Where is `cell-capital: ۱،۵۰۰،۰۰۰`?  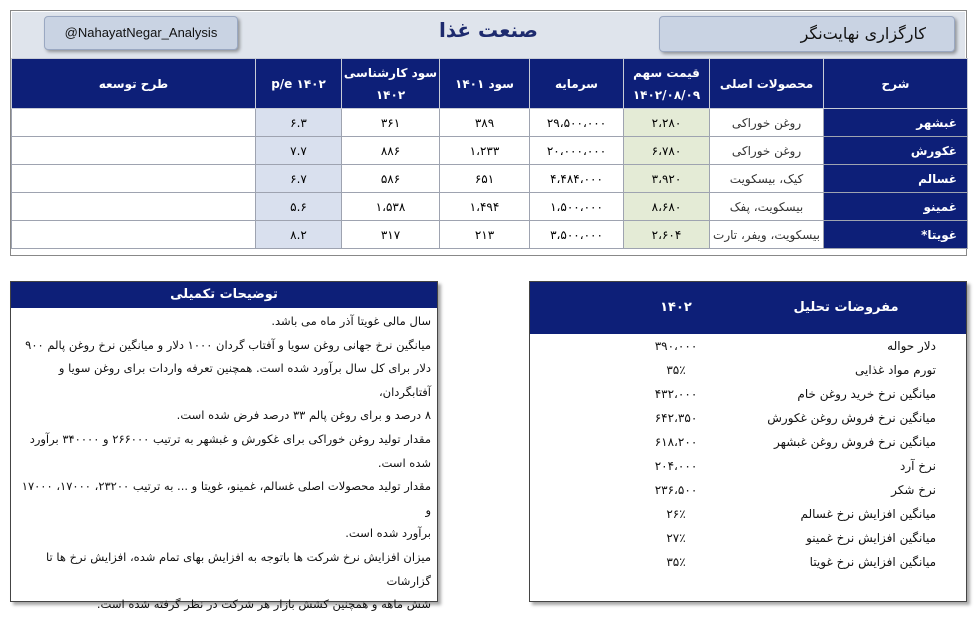 cell-capital: ۱،۵۰۰،۰۰۰ is located at coordinates (576, 206).